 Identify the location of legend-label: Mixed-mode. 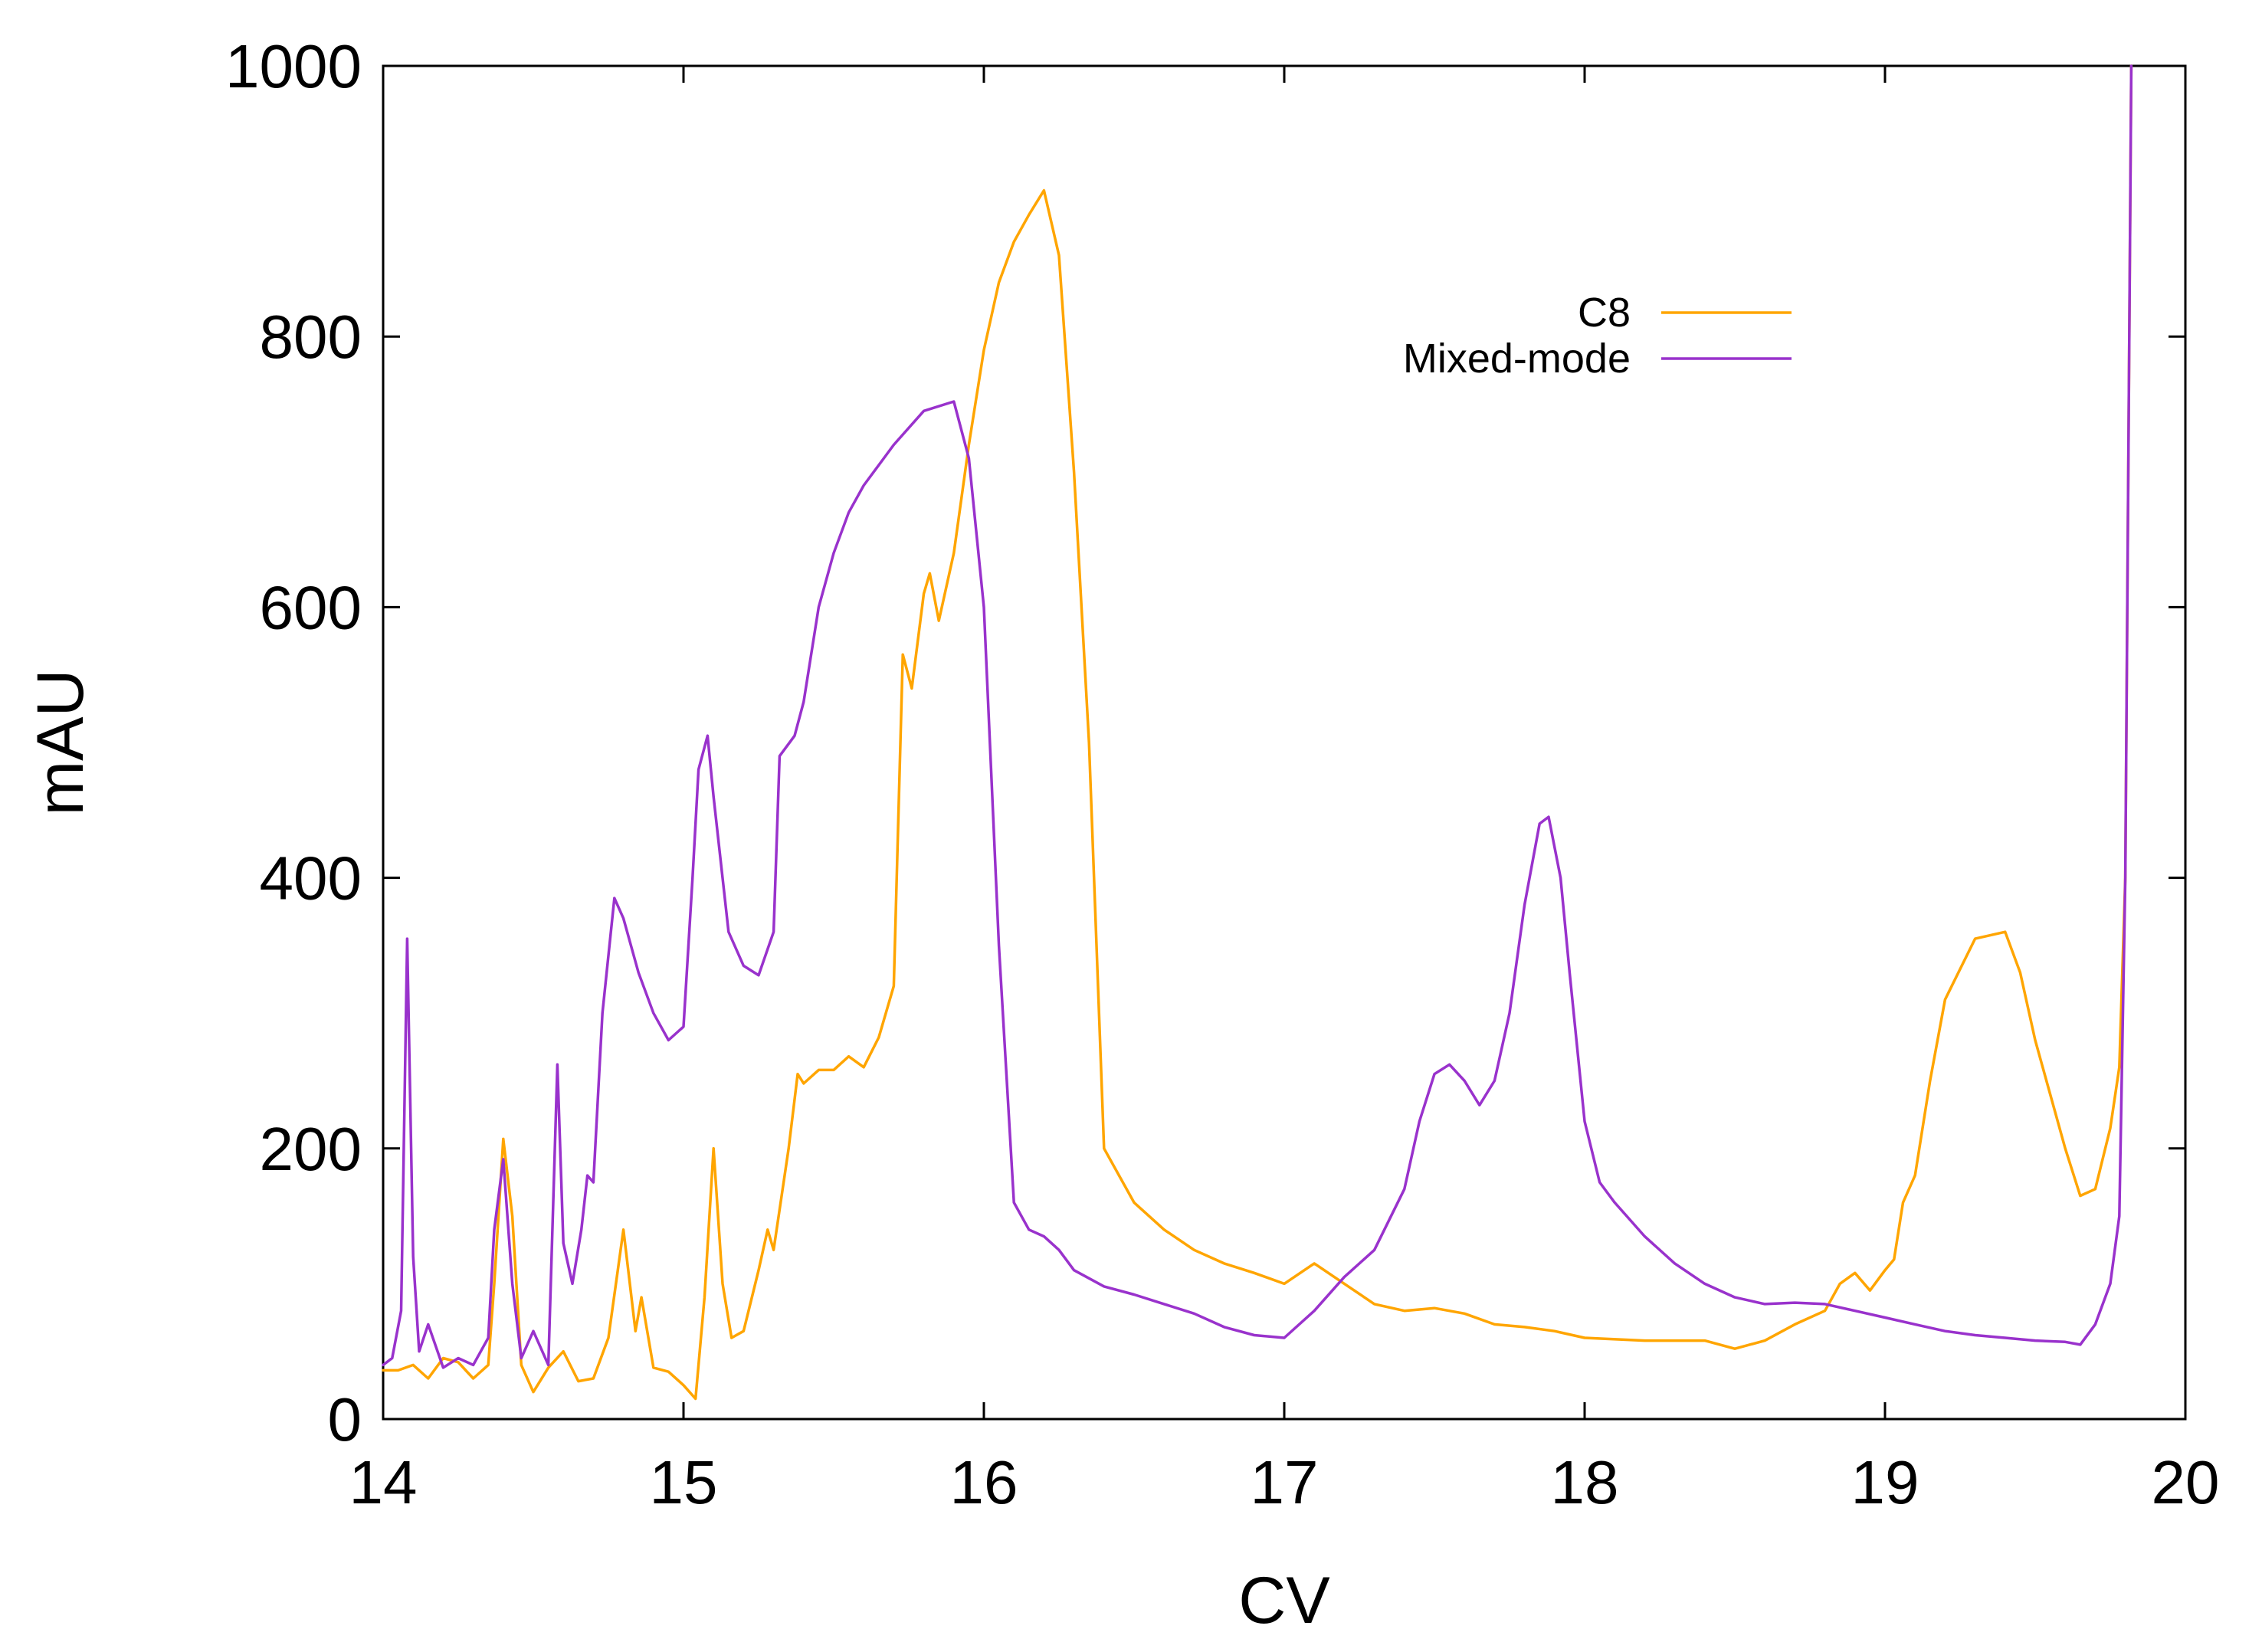
(1517, 359).